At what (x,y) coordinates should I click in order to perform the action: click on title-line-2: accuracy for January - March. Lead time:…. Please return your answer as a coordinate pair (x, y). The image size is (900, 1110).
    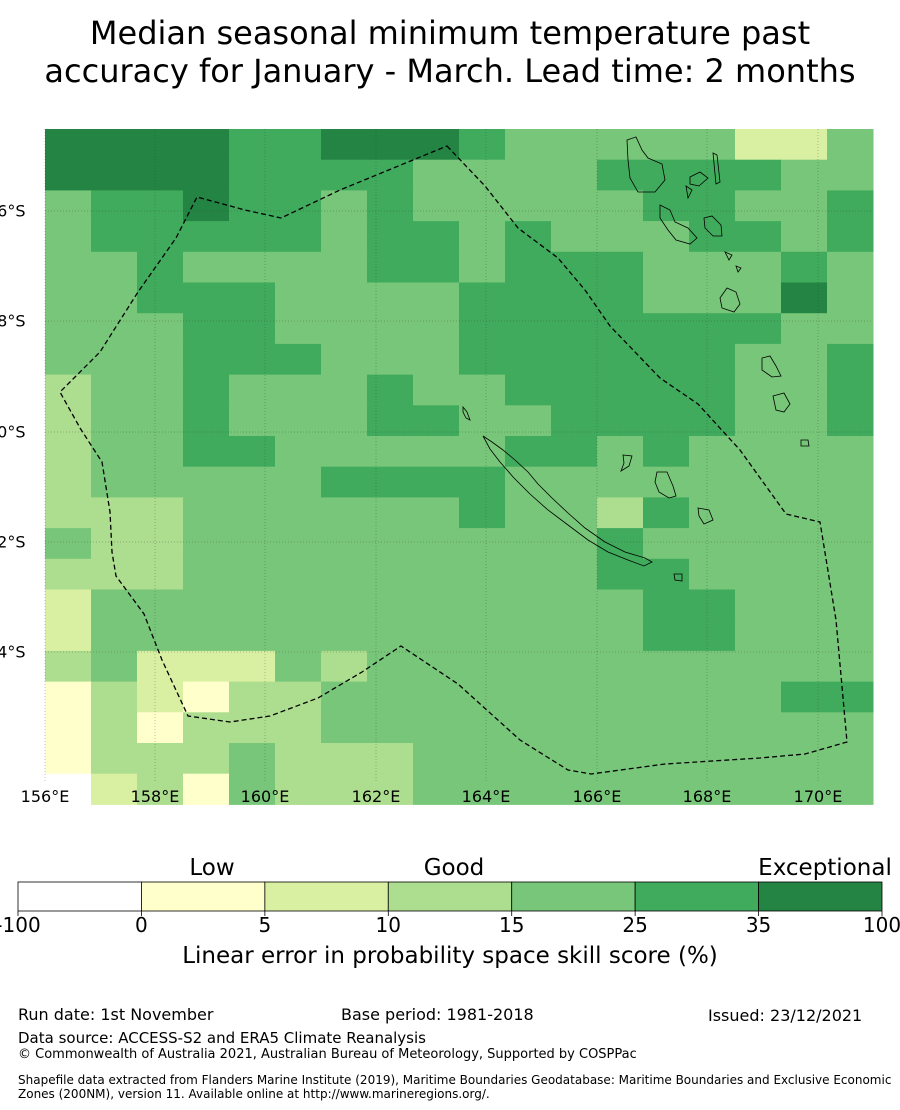
    Looking at the image, I should click on (450, 71).